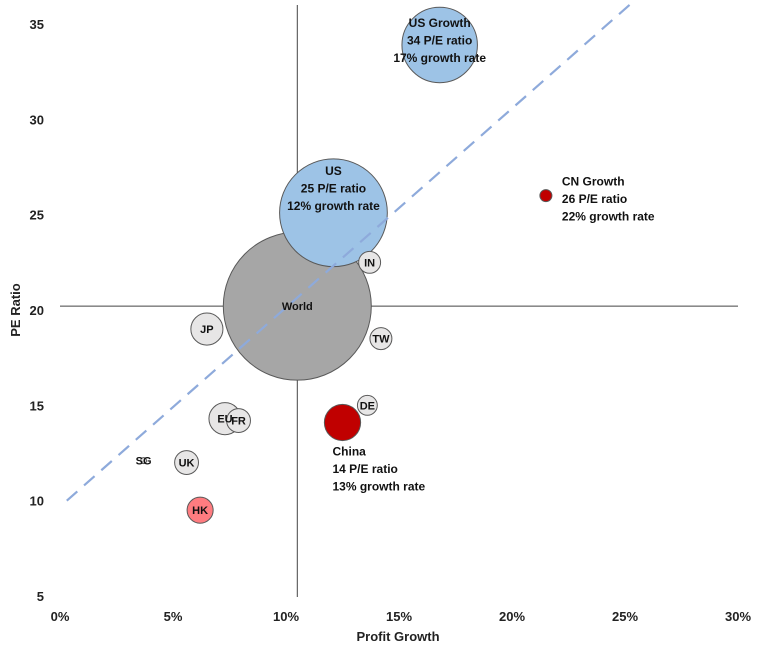  Describe the element at coordinates (439, 58) in the screenshot. I see `bubble-label-line: 17% growth rate` at that location.